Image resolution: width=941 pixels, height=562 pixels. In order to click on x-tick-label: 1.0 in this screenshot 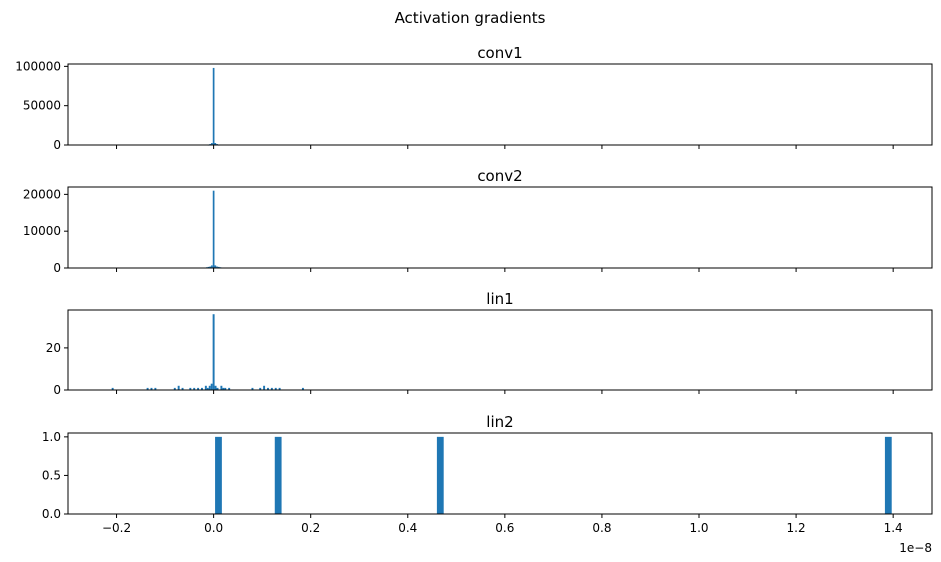, I will do `click(698, 528)`.